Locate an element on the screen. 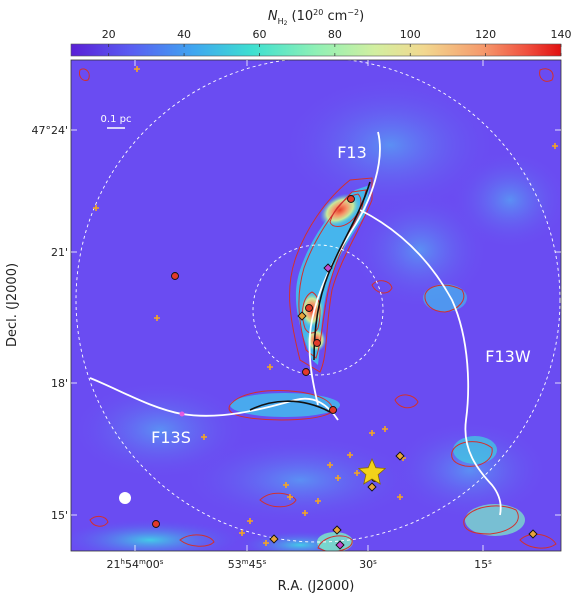 The height and width of the screenshot is (598, 581). spine-f13s is located at coordinates (290, 406).